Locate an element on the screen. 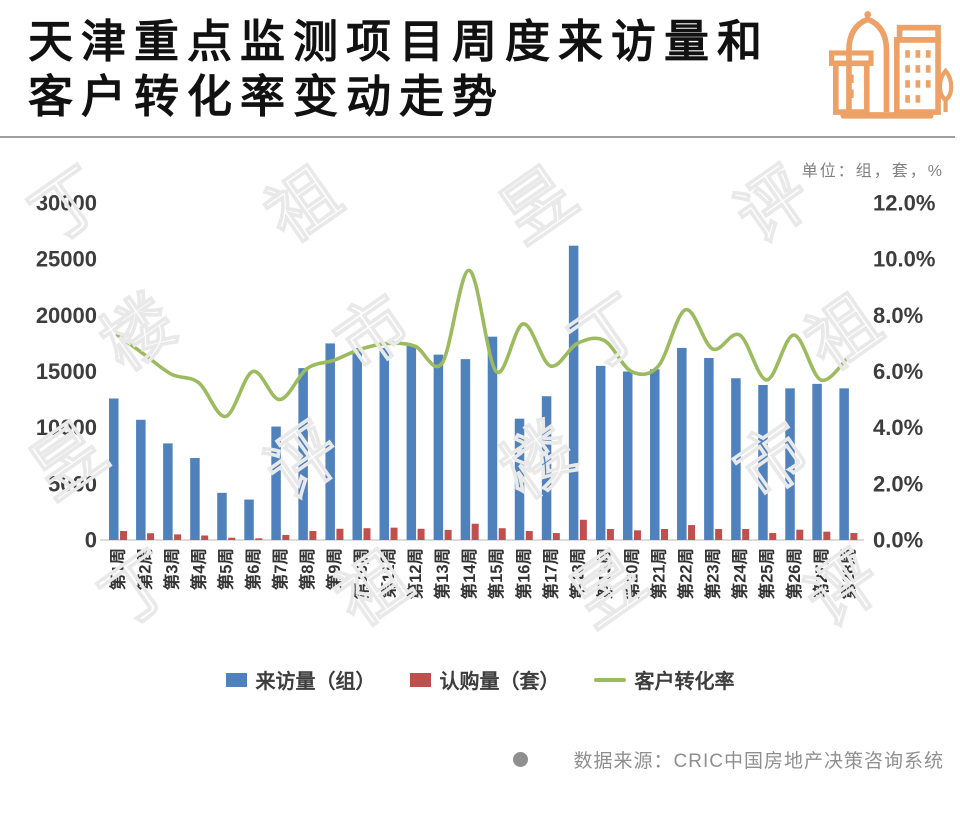 This screenshot has width=960, height=813. x-axis-label: 第11周 is located at coordinates (388, 573).